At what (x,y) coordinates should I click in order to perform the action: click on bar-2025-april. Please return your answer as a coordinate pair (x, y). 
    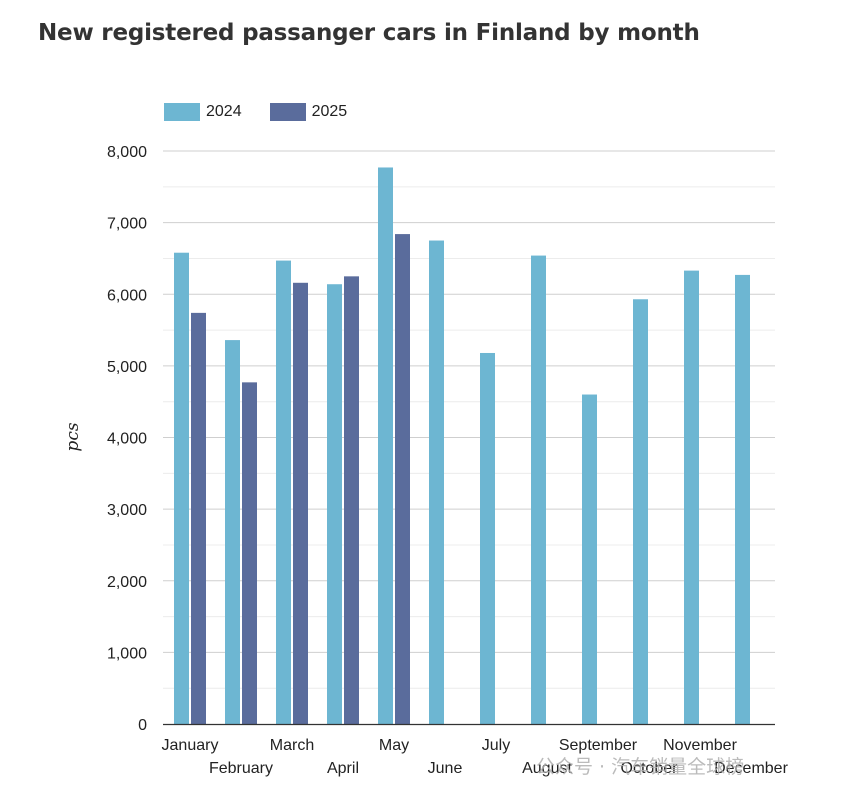
    Looking at the image, I should click on (351, 500).